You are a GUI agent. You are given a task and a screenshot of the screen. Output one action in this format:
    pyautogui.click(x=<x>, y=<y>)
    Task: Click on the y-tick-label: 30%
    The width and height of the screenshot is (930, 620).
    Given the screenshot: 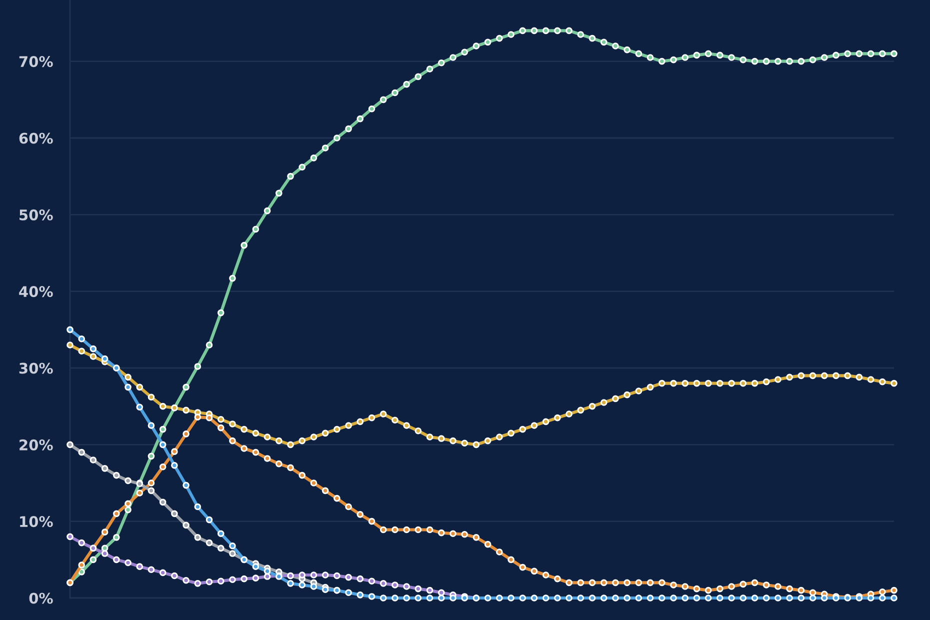 What is the action you would take?
    pyautogui.click(x=36, y=368)
    